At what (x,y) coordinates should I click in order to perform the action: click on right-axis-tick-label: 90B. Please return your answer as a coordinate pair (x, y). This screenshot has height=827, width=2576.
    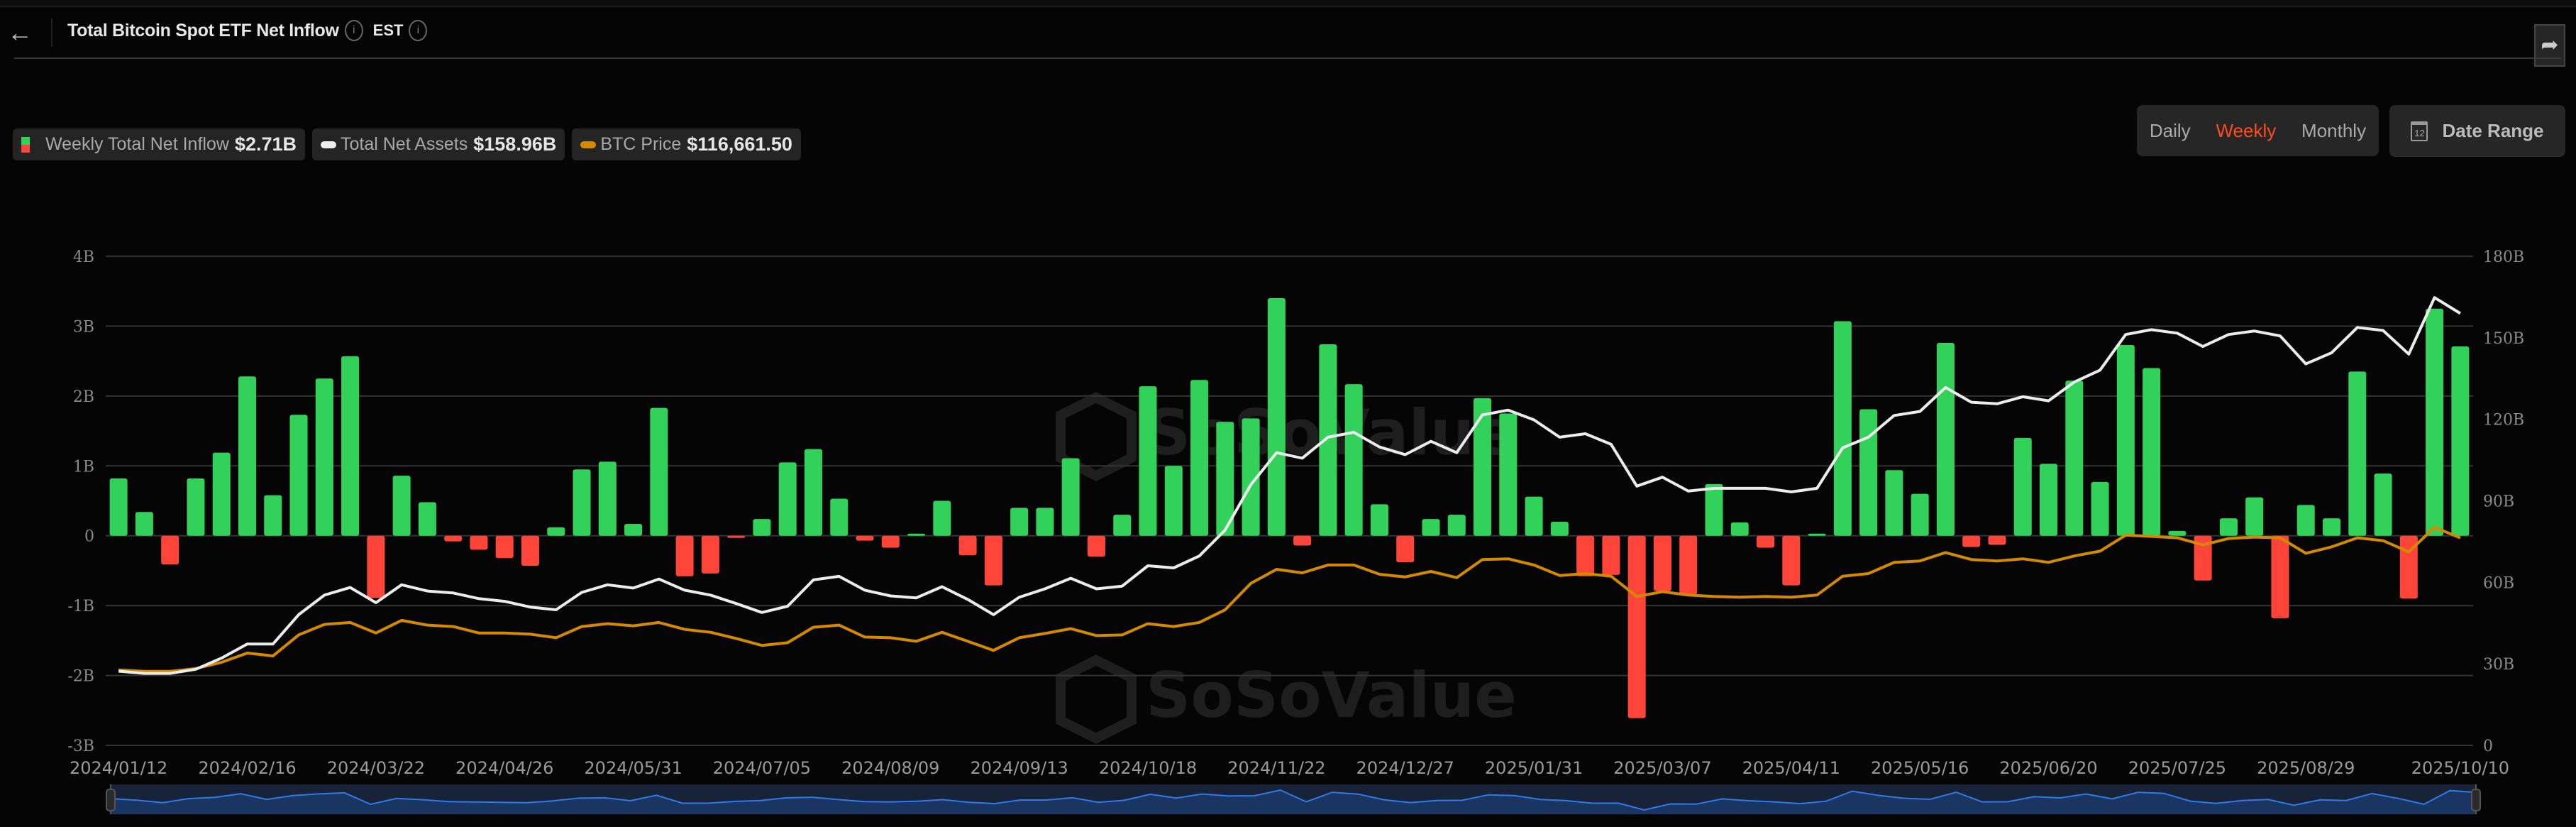
    Looking at the image, I should click on (2498, 502).